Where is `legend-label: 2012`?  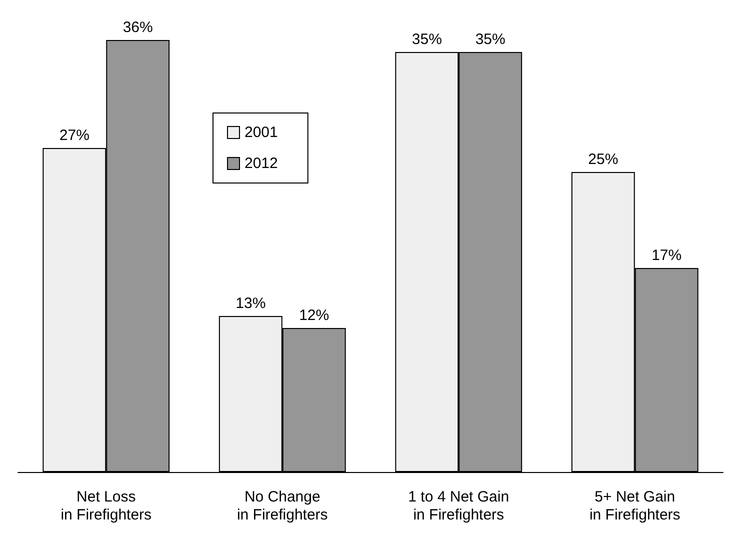
legend-label: 2012 is located at coordinates (261, 163).